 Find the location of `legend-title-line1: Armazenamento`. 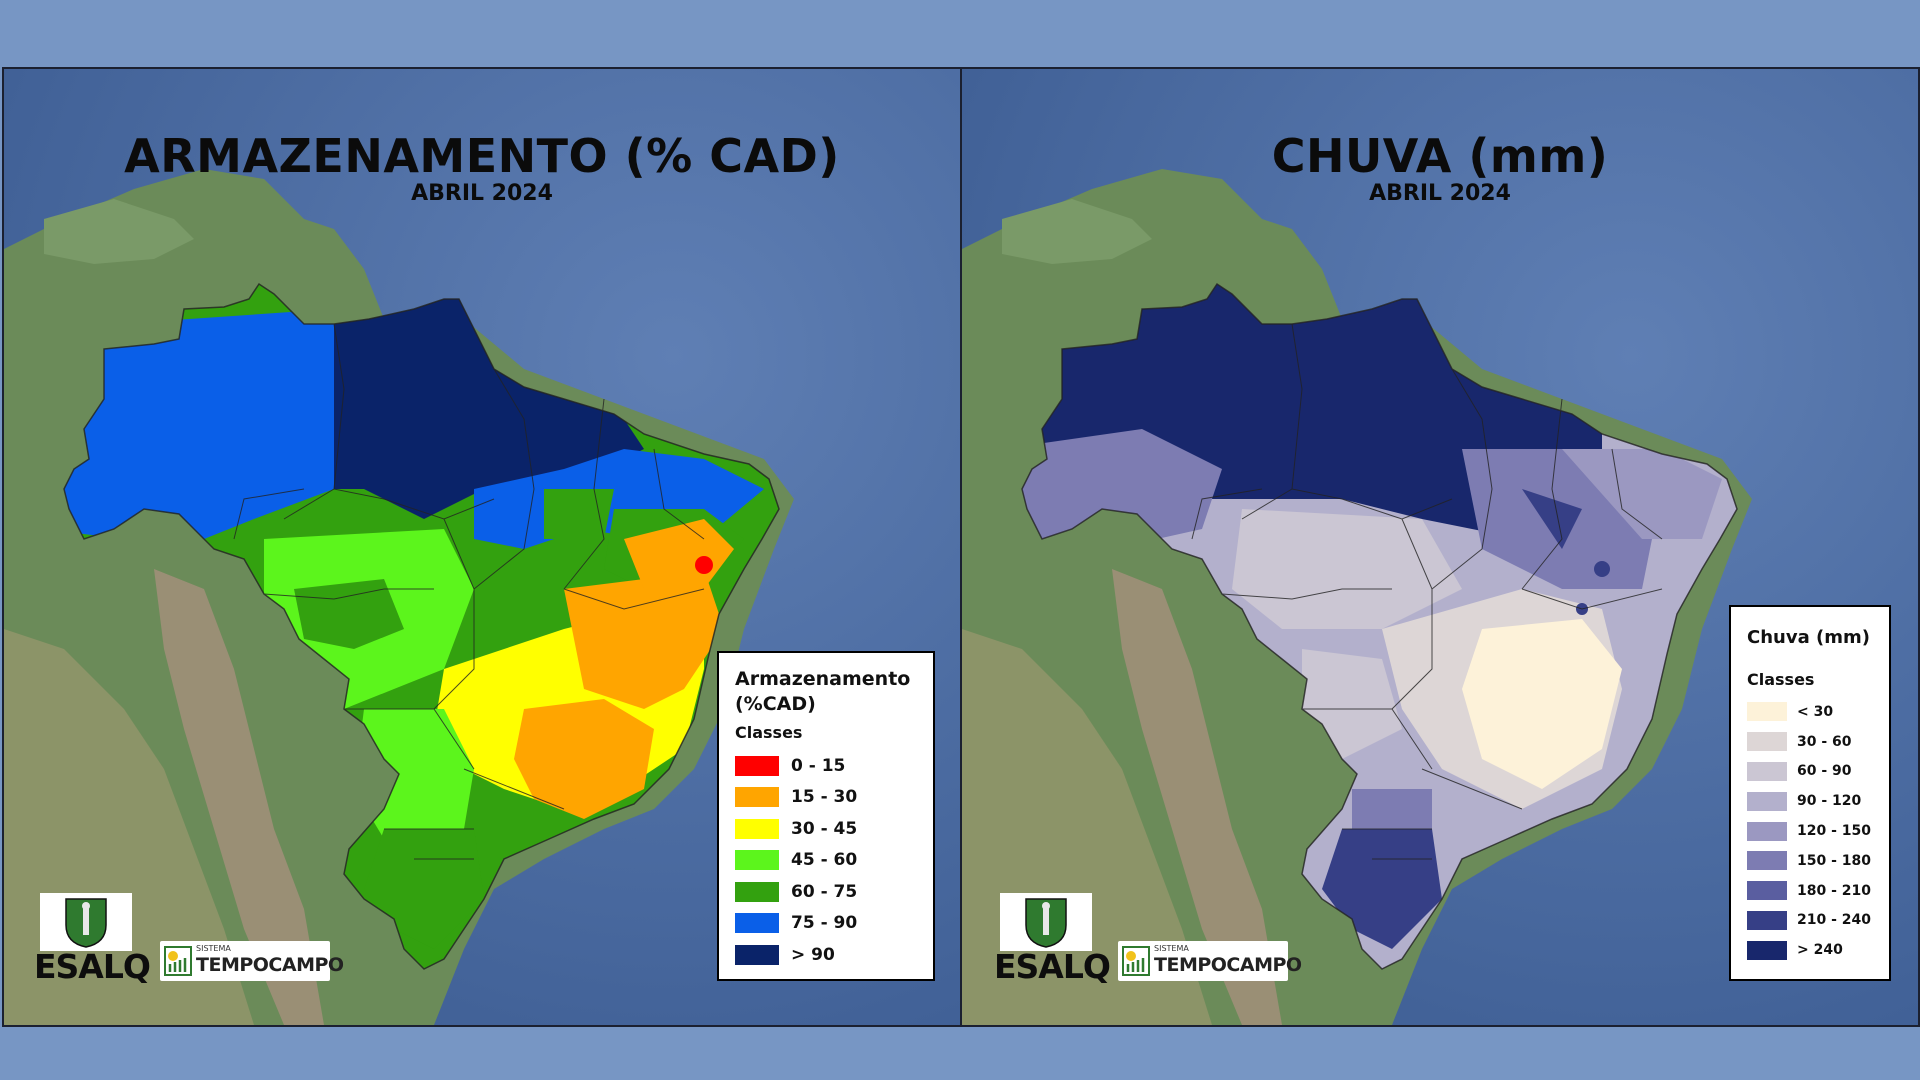

legend-title-line1: Armazenamento is located at coordinates (823, 679).